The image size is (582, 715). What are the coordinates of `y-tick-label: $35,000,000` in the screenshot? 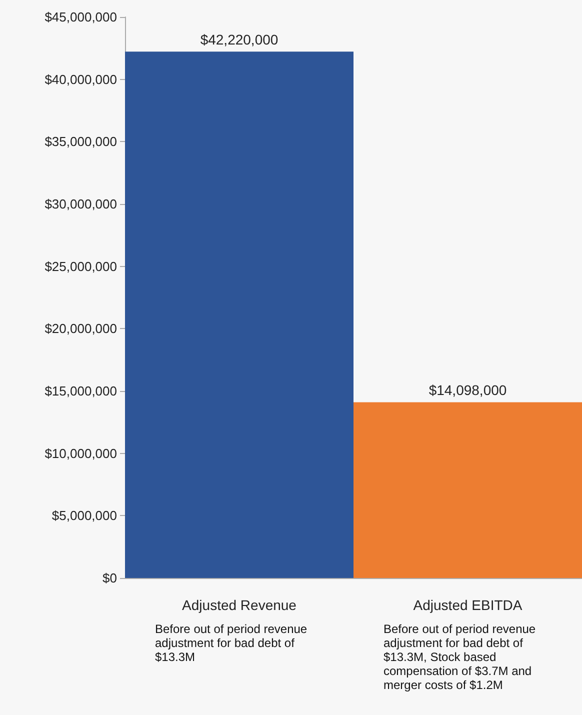 It's located at (80, 142).